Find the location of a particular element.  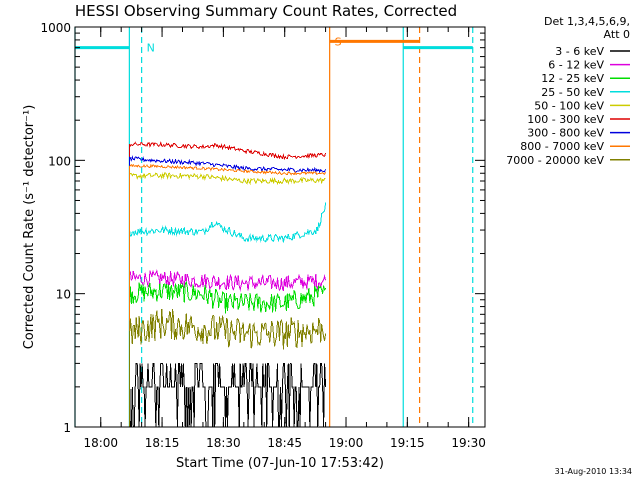

y-tick-label: 1000 is located at coordinates (55, 28).